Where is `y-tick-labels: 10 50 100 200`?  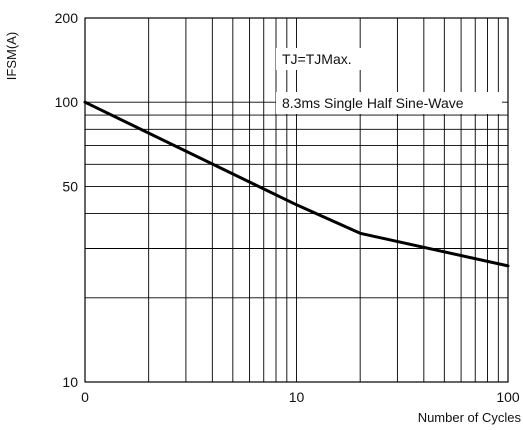 y-tick-labels: 10 50 100 200 is located at coordinates (67, 200).